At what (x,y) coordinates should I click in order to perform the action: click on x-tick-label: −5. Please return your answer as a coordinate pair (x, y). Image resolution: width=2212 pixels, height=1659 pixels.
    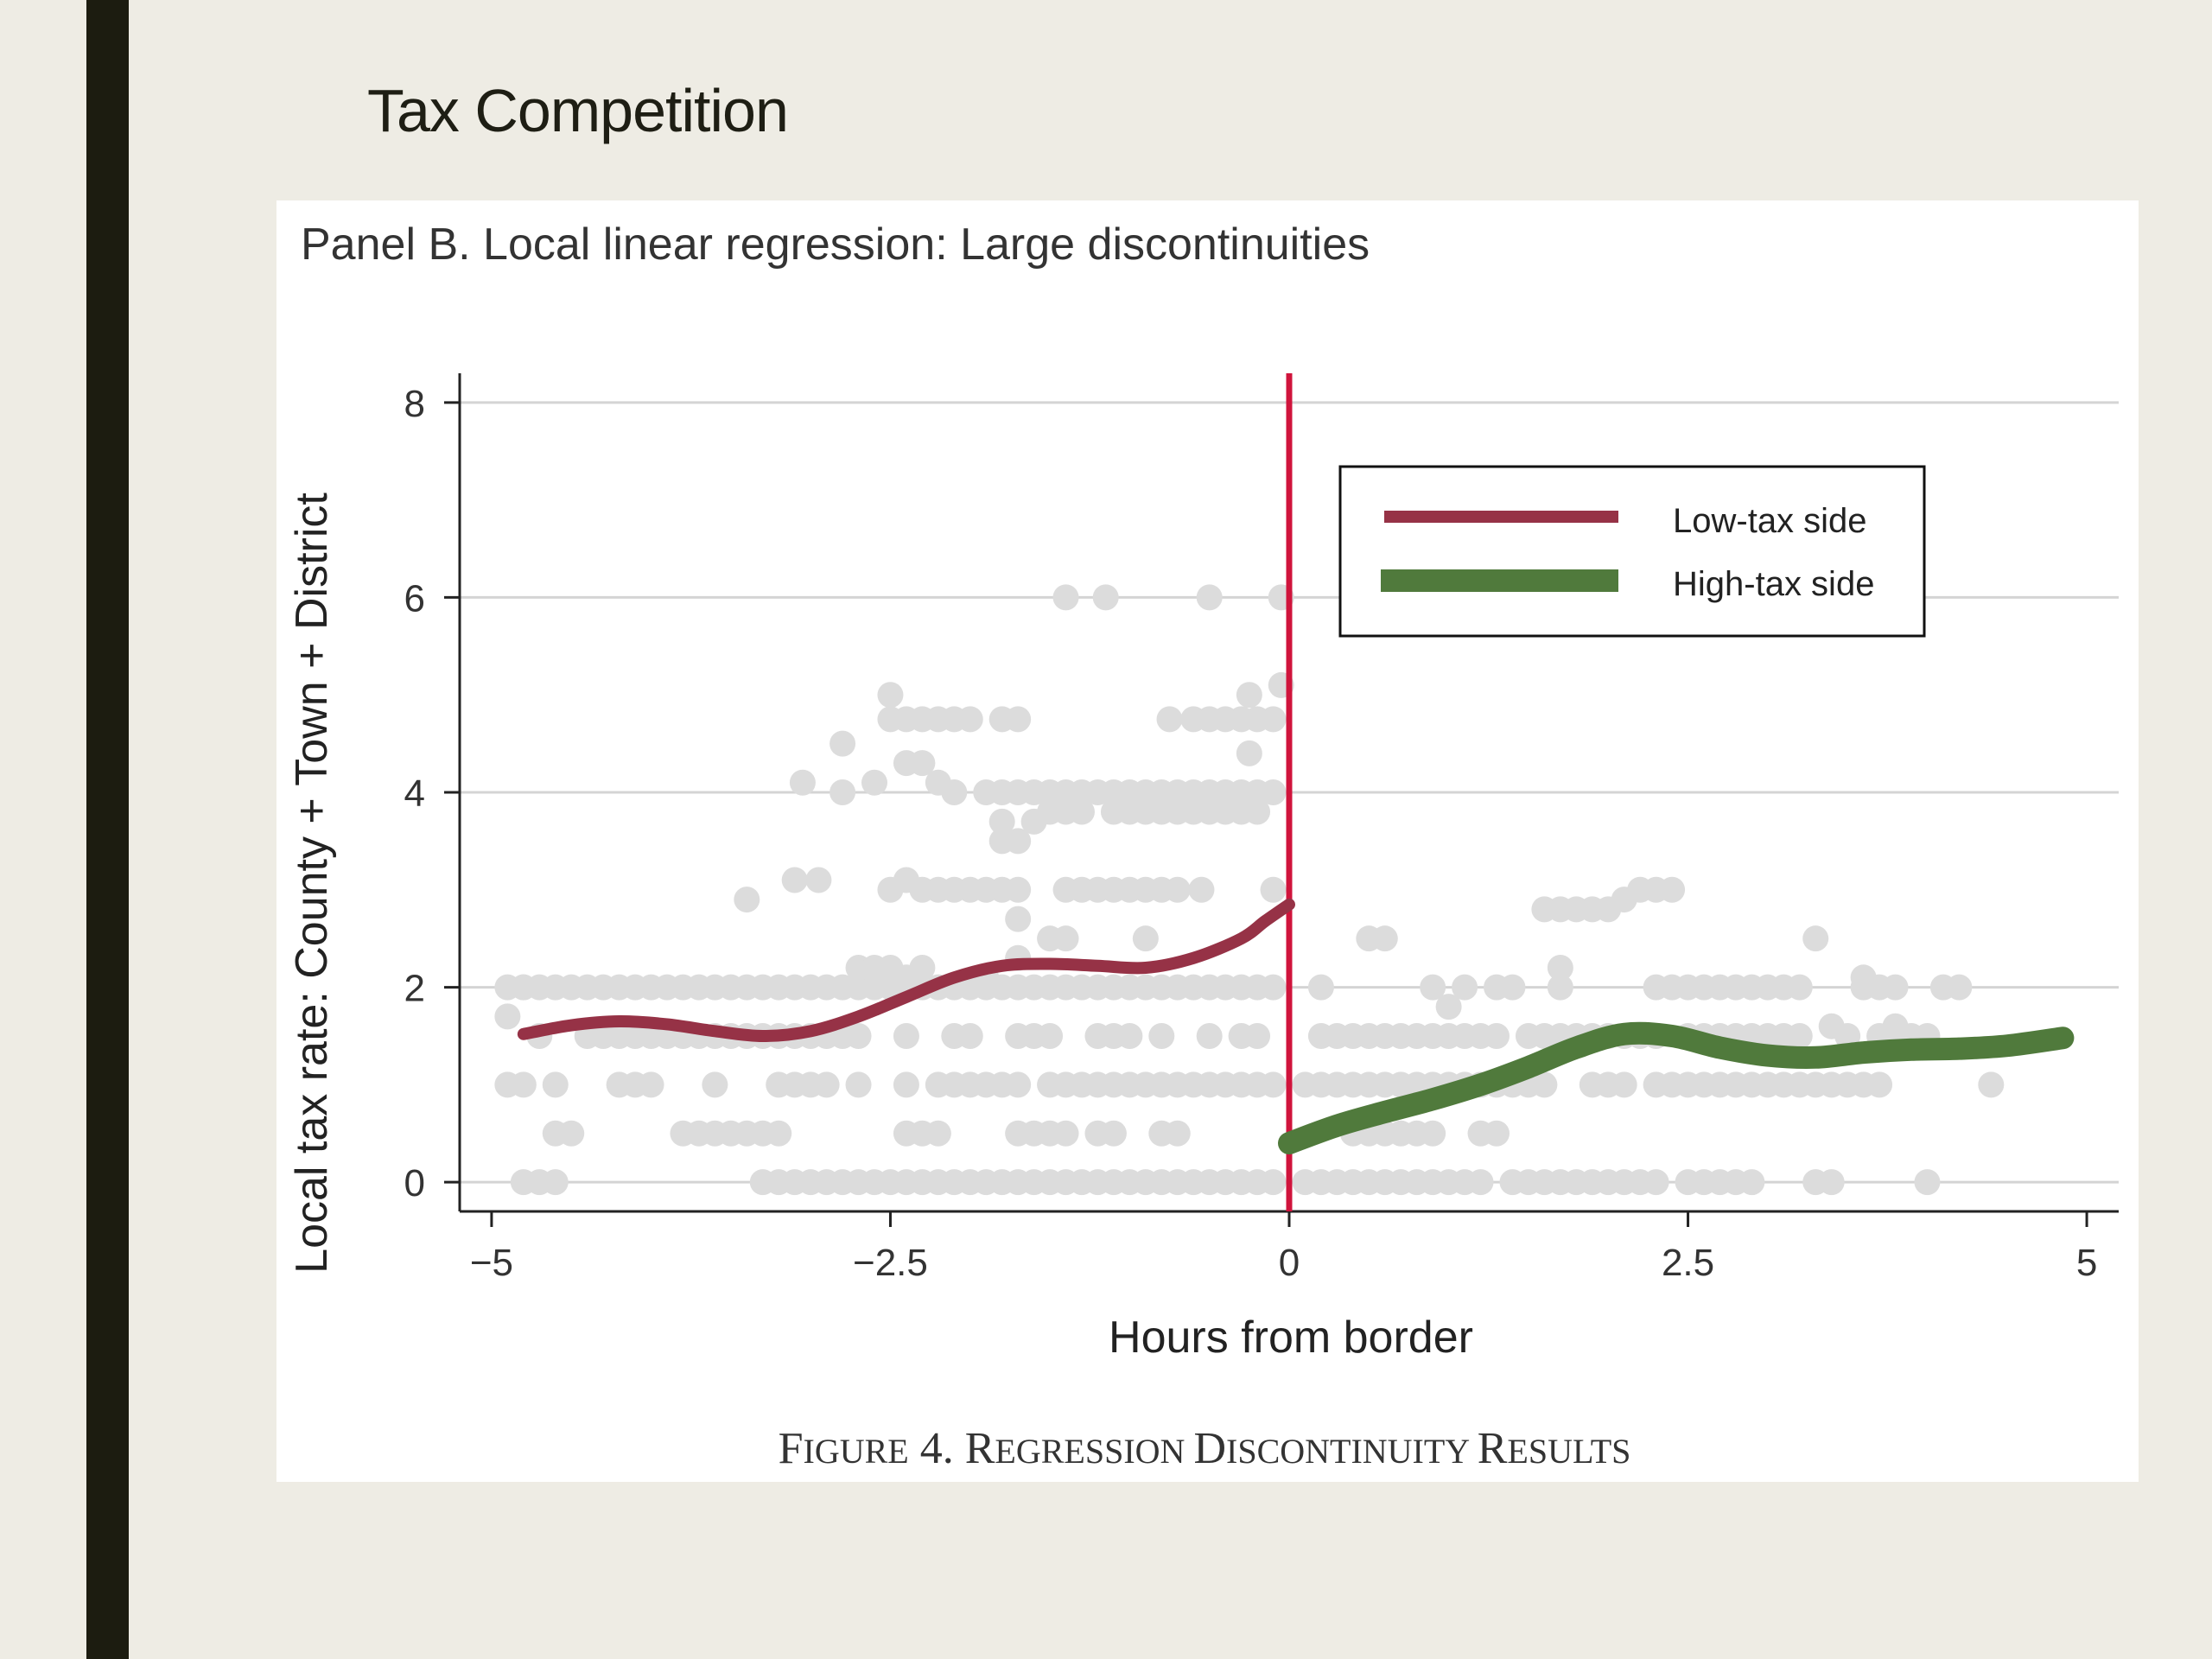
    Looking at the image, I should click on (491, 1263).